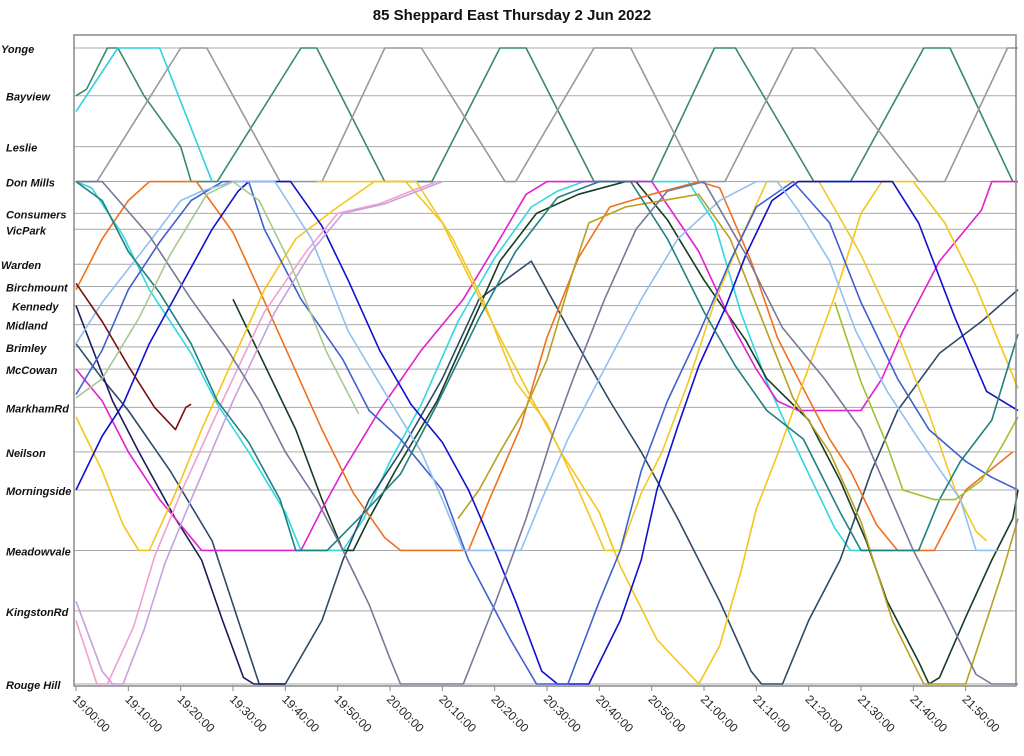 Image resolution: width=1024 pixels, height=756 pixels. I want to click on x-tick-label: 20:10:00, so click(457, 713).